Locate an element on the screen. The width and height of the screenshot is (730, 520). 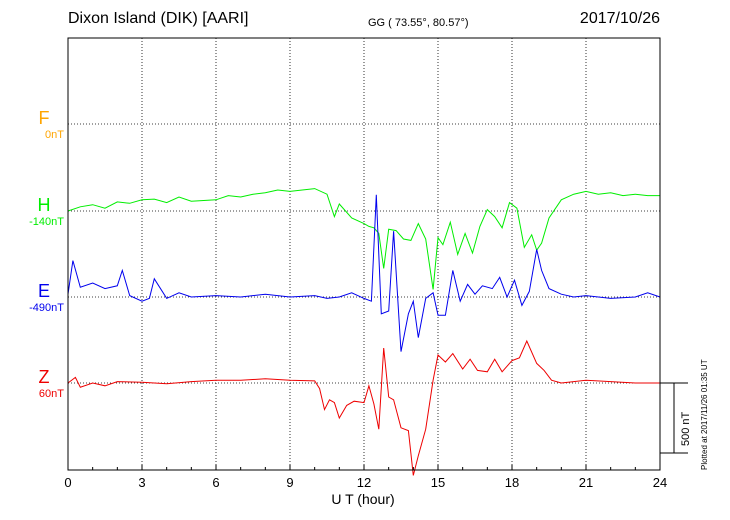
component-label-e: E is located at coordinates (43, 291).